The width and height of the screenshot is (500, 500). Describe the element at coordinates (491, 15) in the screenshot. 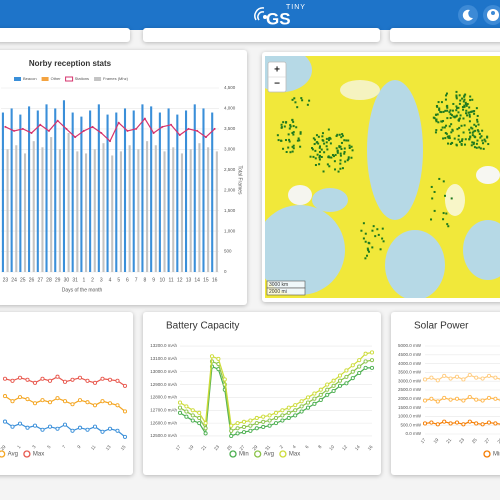

I see `account-button` at that location.